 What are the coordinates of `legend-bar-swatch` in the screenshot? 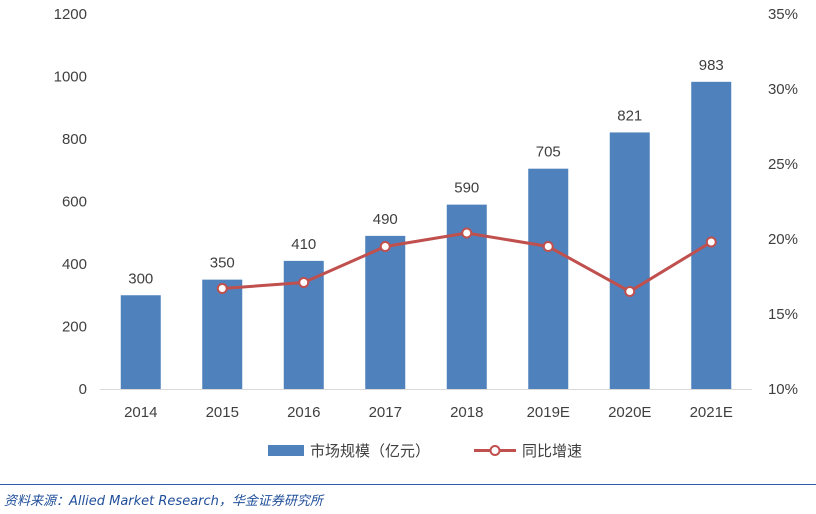 It's located at (286, 450).